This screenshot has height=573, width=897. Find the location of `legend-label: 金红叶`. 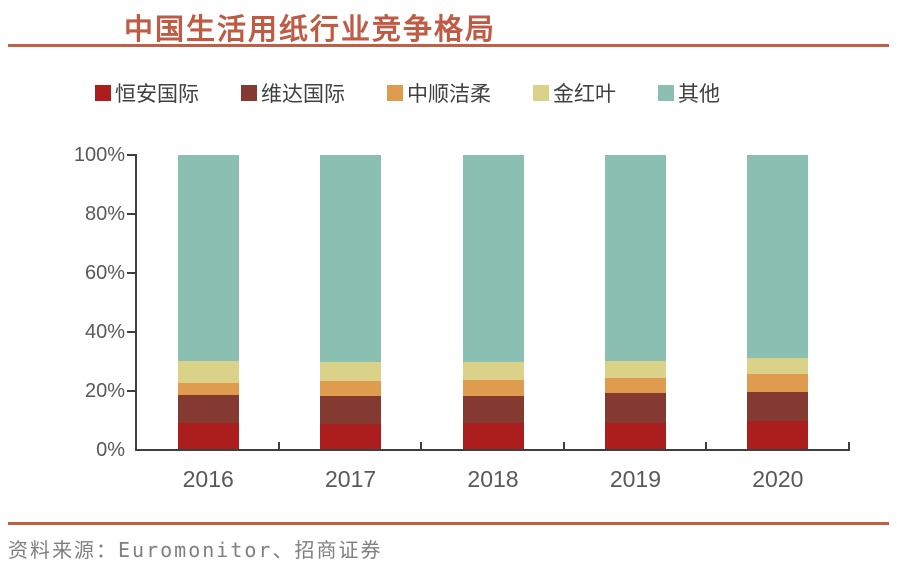

legend-label: 金红叶 is located at coordinates (584, 94).